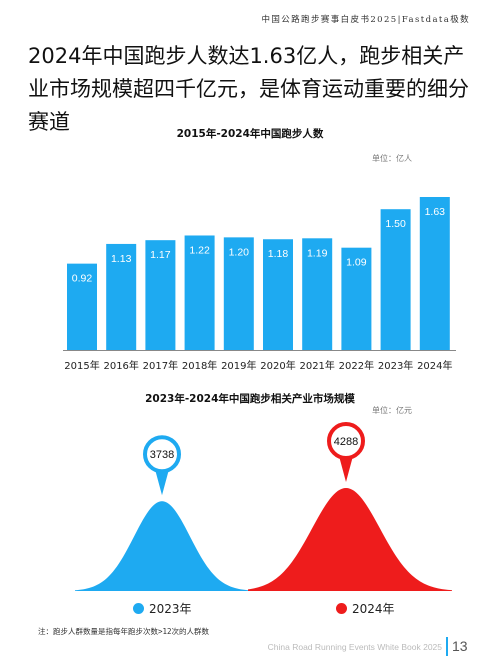  I want to click on legend-label-2024: 2024年, so click(373, 609).